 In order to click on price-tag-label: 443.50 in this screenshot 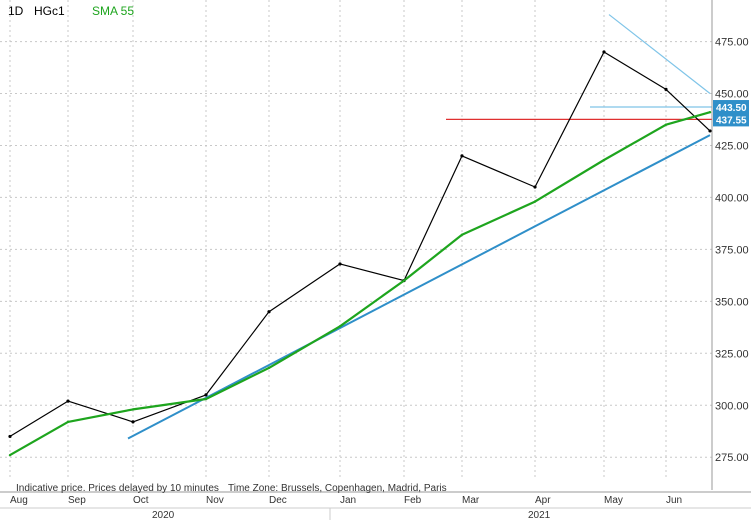, I will do `click(731, 108)`.